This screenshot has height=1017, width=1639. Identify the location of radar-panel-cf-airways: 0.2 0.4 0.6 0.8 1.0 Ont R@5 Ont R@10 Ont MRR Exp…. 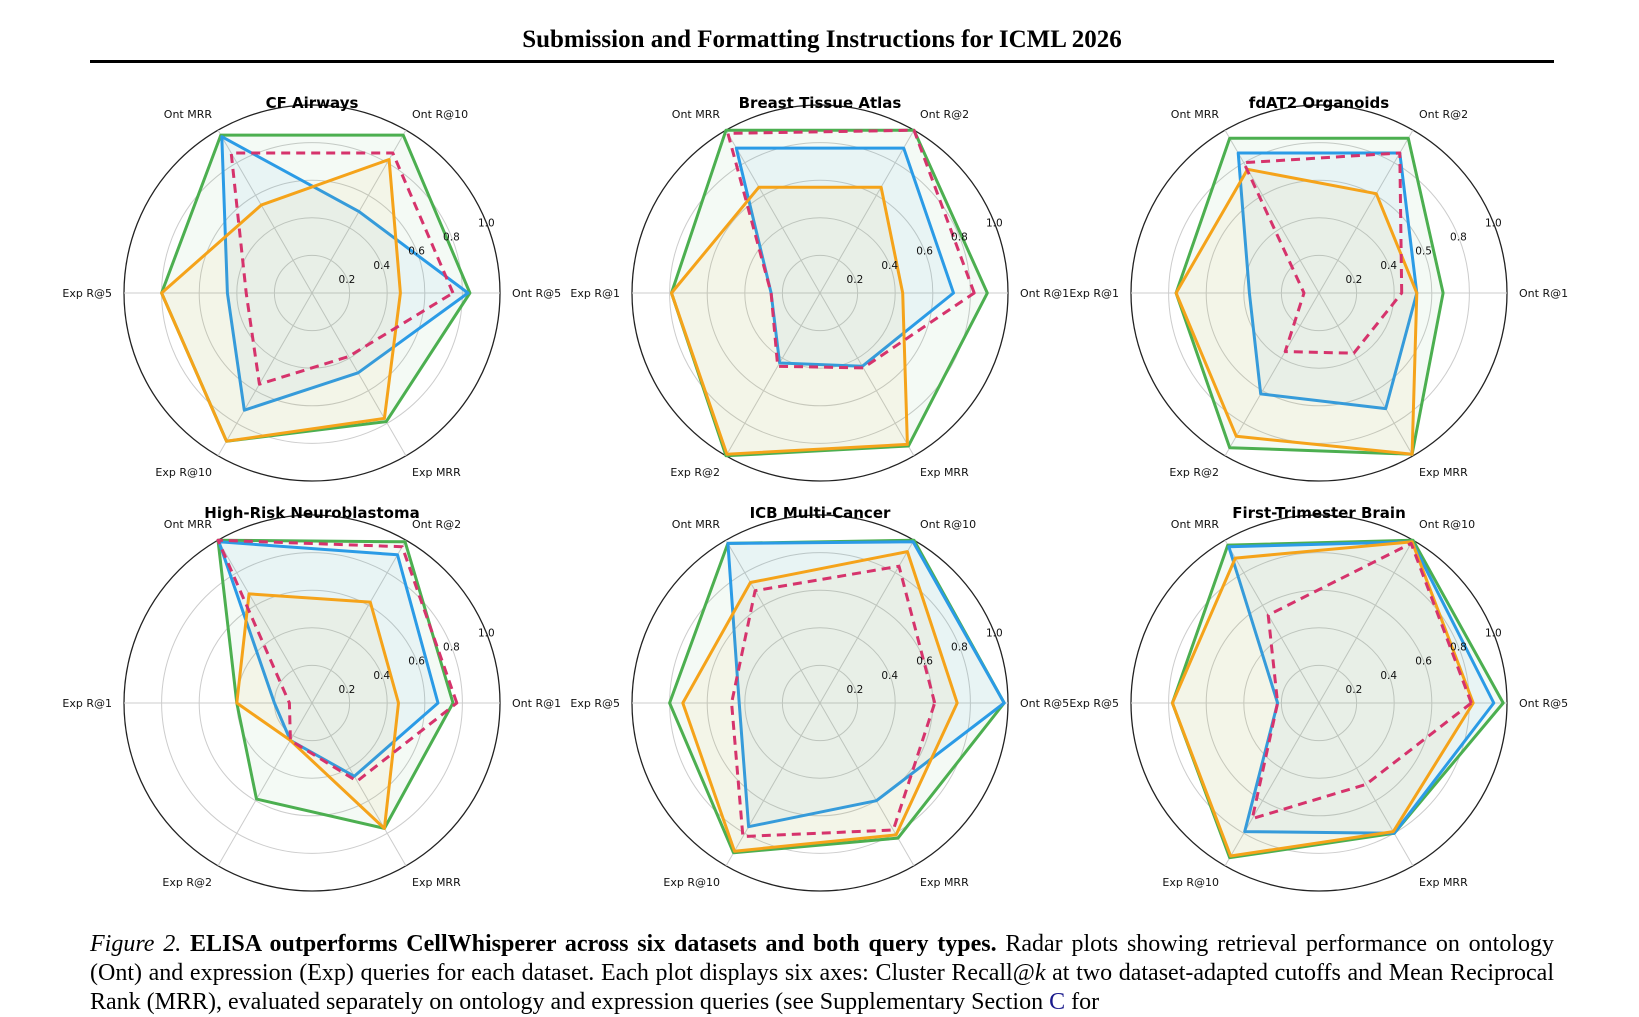
(312, 295).